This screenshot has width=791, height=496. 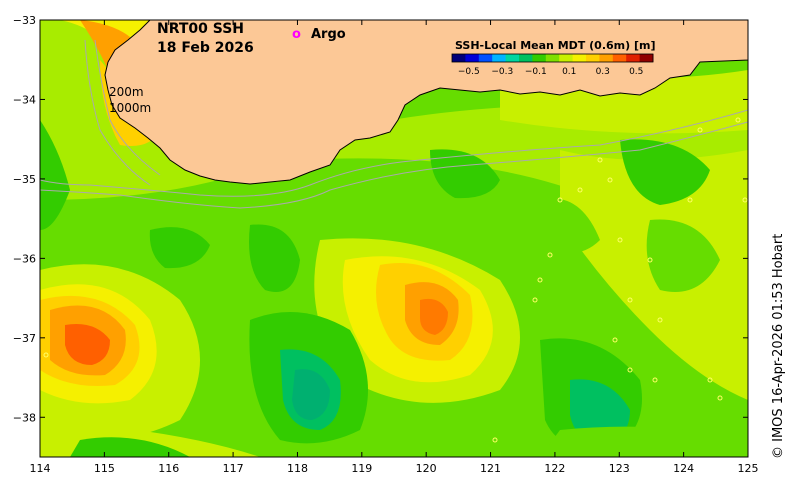 I want to click on colorbar-tick-label: 0.5, so click(x=636, y=72).